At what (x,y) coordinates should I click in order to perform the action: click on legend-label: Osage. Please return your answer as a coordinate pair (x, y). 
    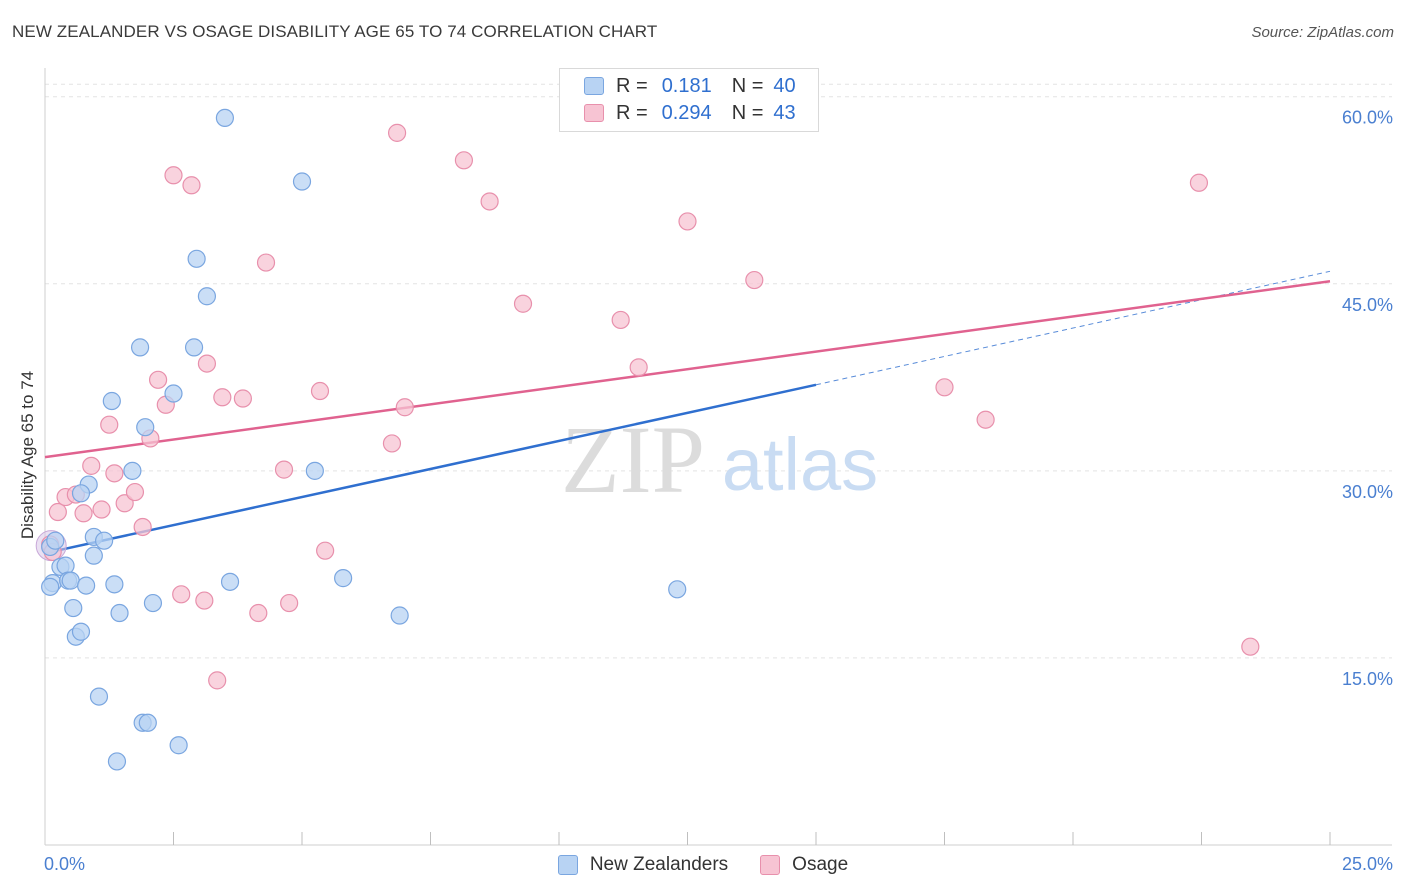
    Looking at the image, I should click on (820, 864).